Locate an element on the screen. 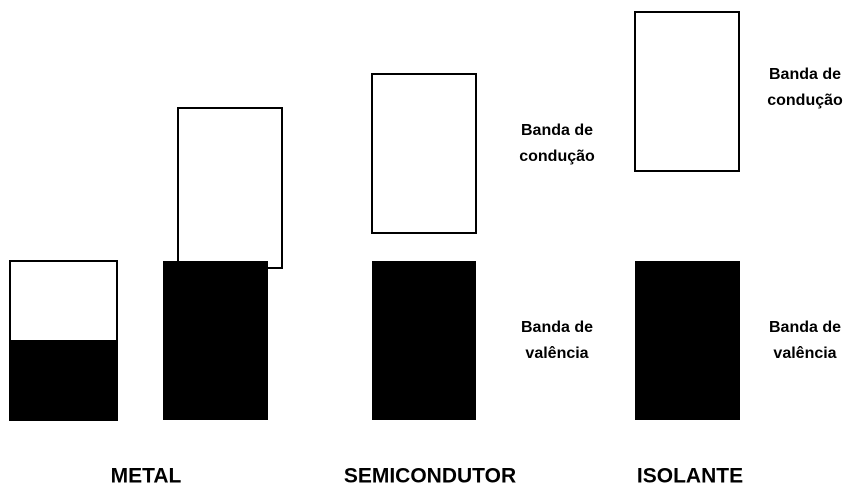 The image size is (849, 492). filled-portion is located at coordinates (63, 380).